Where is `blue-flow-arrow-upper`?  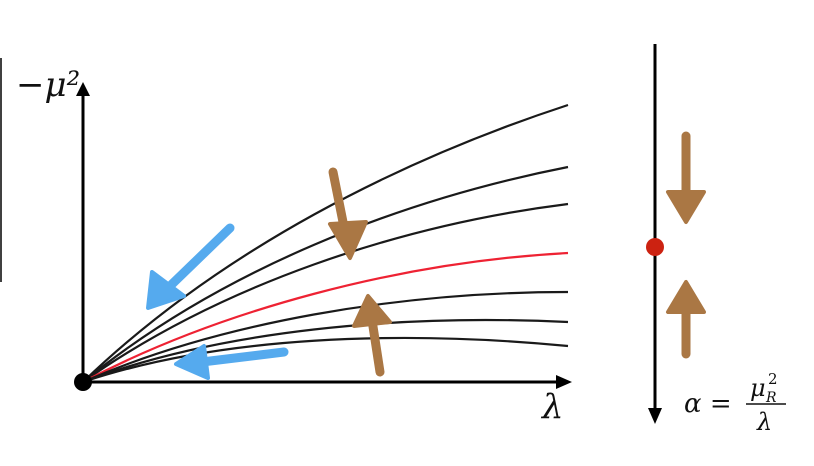
blue-flow-arrow-upper is located at coordinates (190, 266).